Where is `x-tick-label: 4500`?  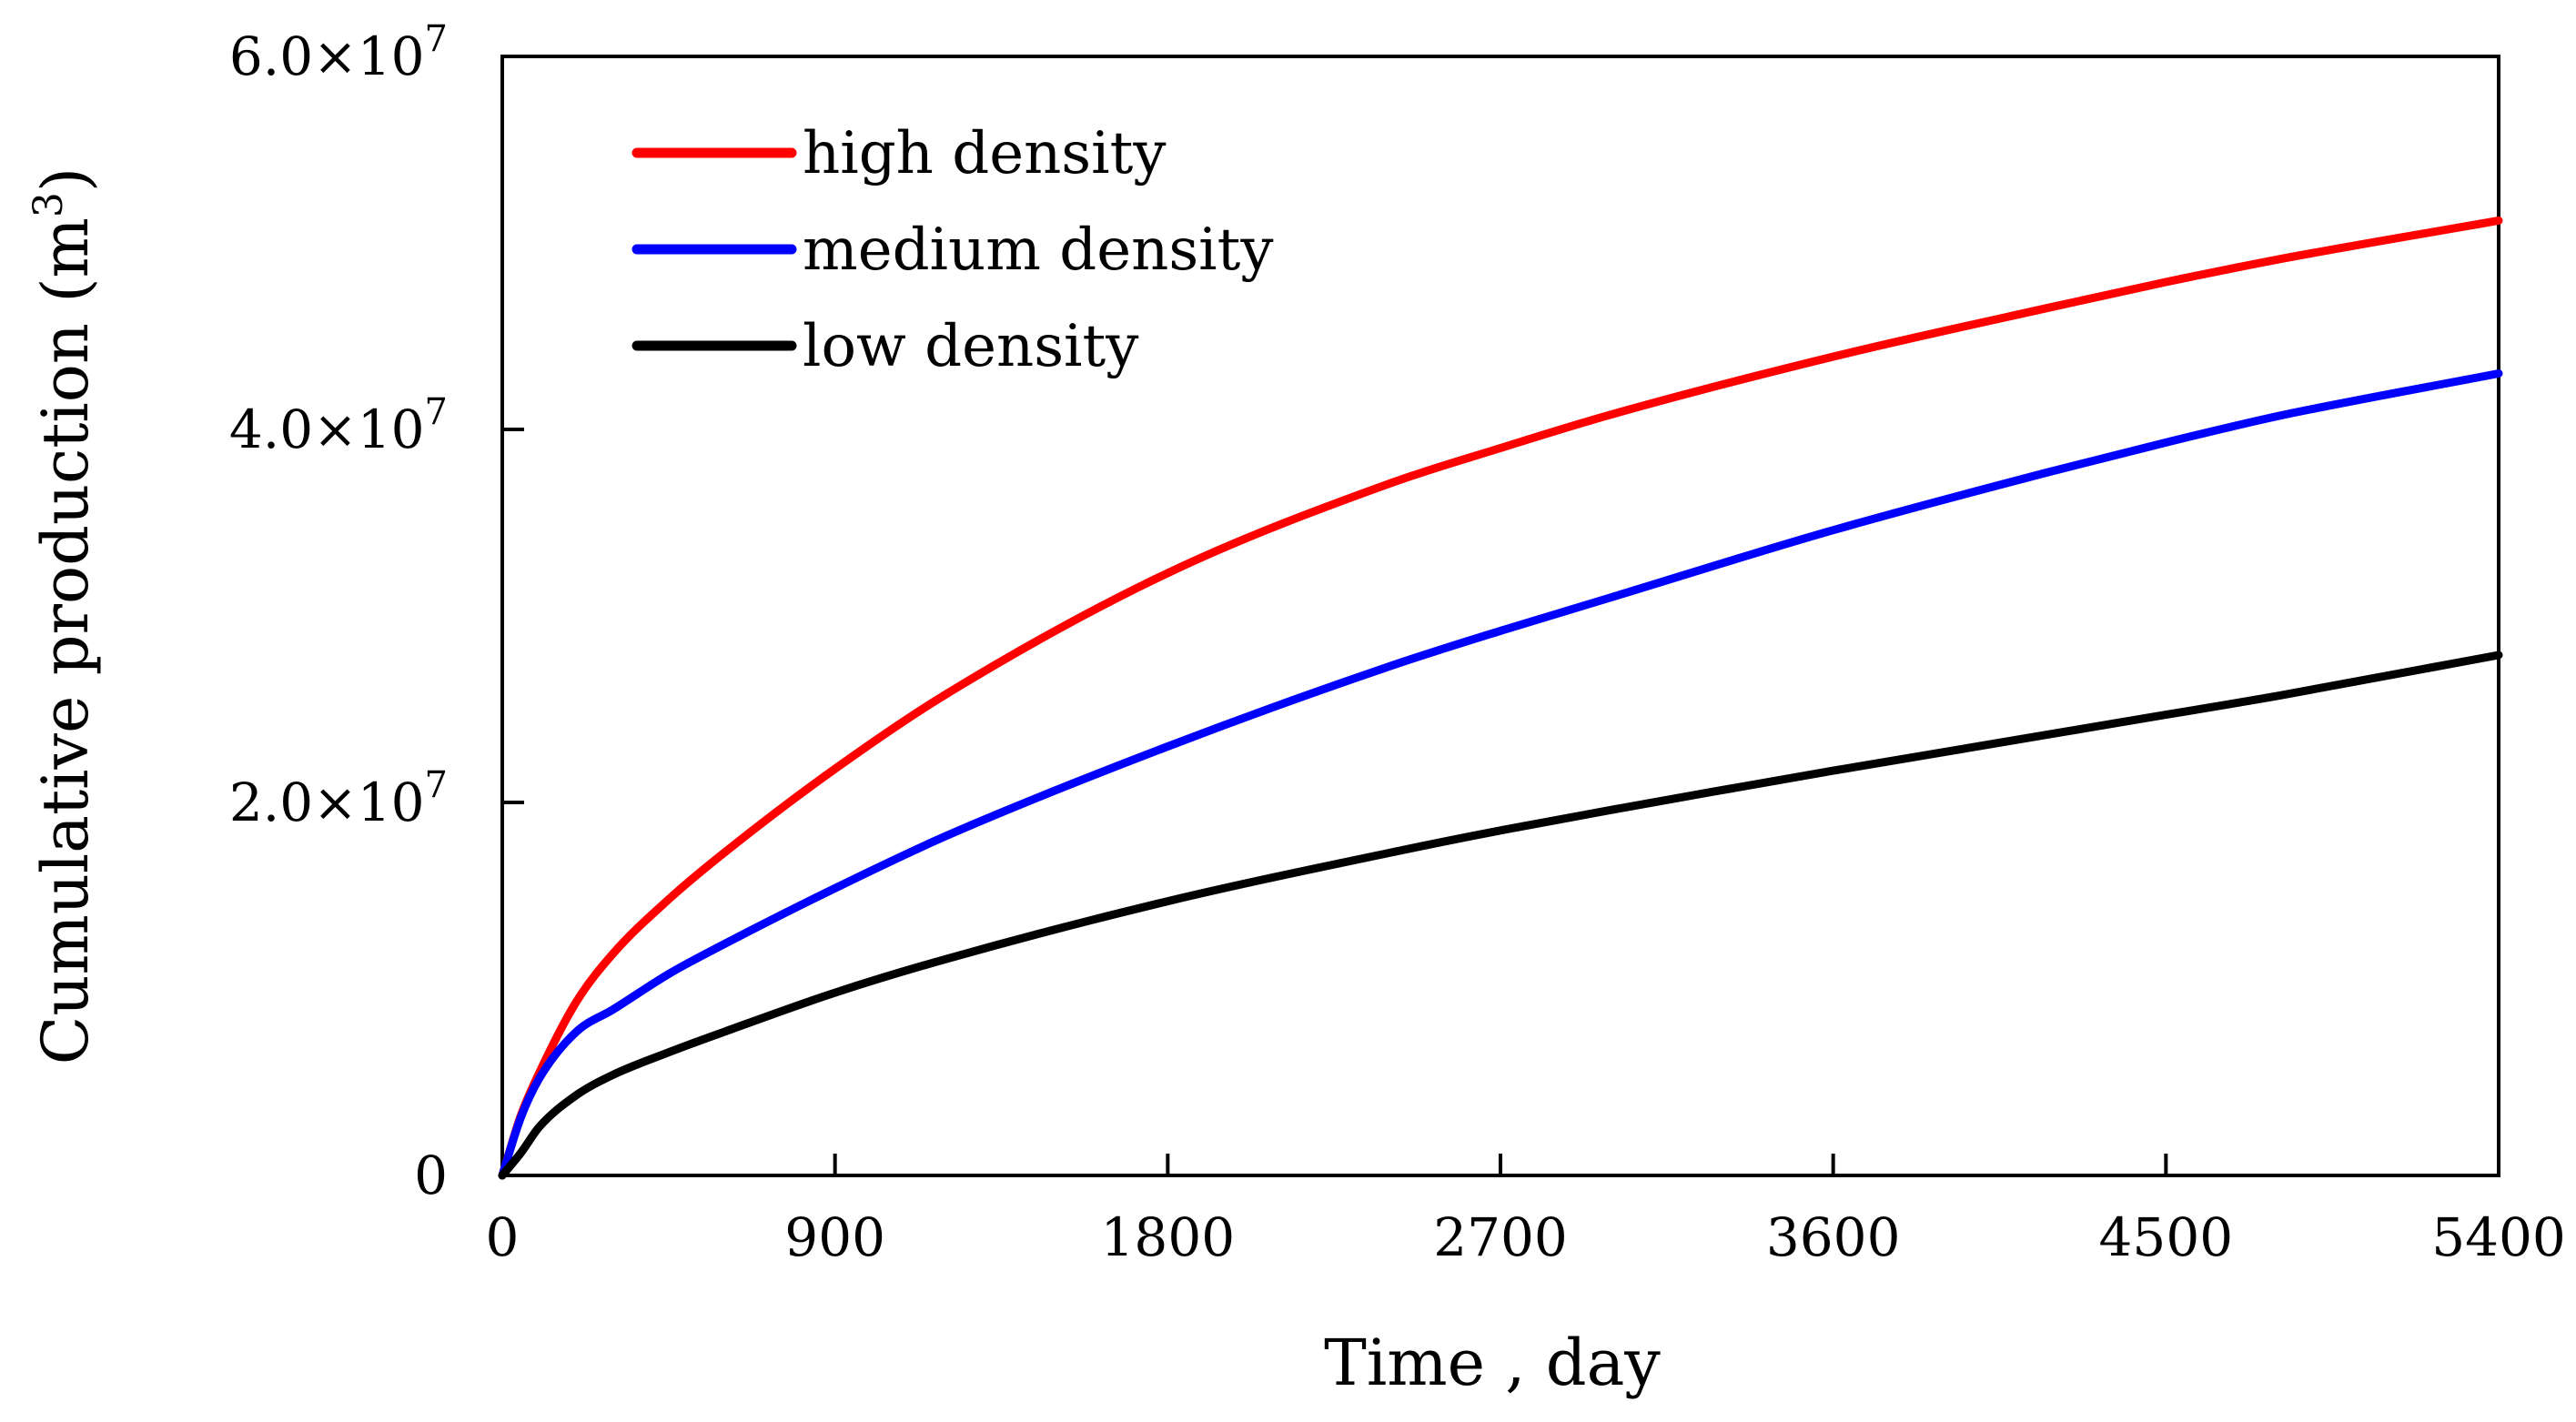 x-tick-label: 4500 is located at coordinates (2166, 1237).